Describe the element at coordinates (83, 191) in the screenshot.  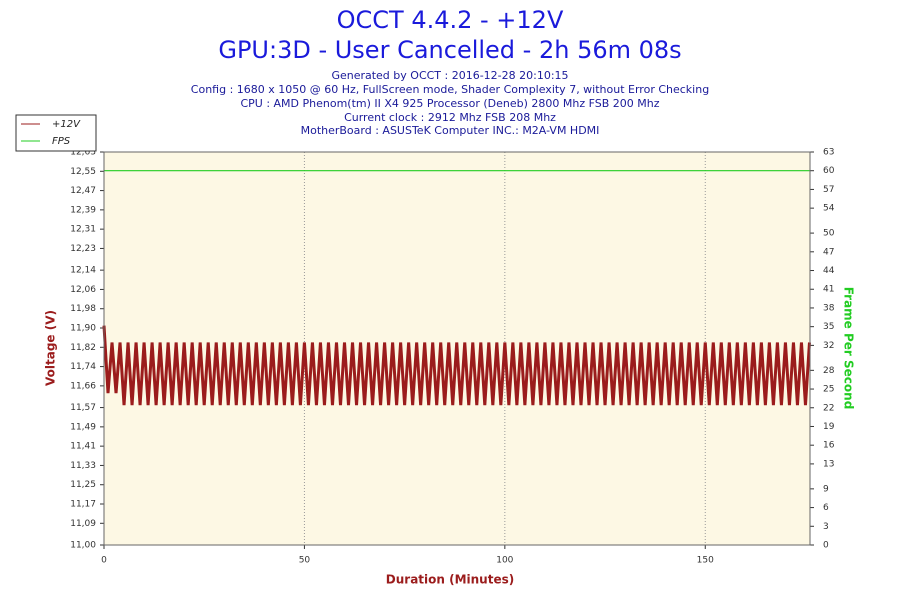
I see `y-tick-label: 12,47` at that location.